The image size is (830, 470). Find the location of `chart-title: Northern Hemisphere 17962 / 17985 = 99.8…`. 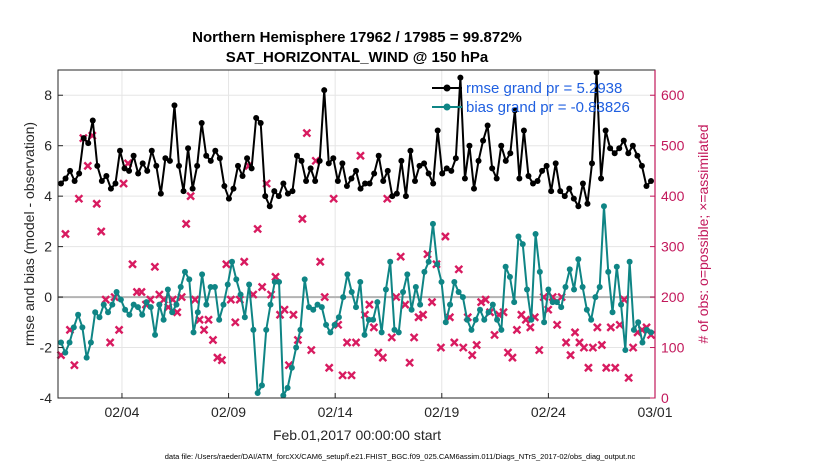

chart-title: Northern Hemisphere 17962 / 17985 = 99.8… is located at coordinates (357, 37).